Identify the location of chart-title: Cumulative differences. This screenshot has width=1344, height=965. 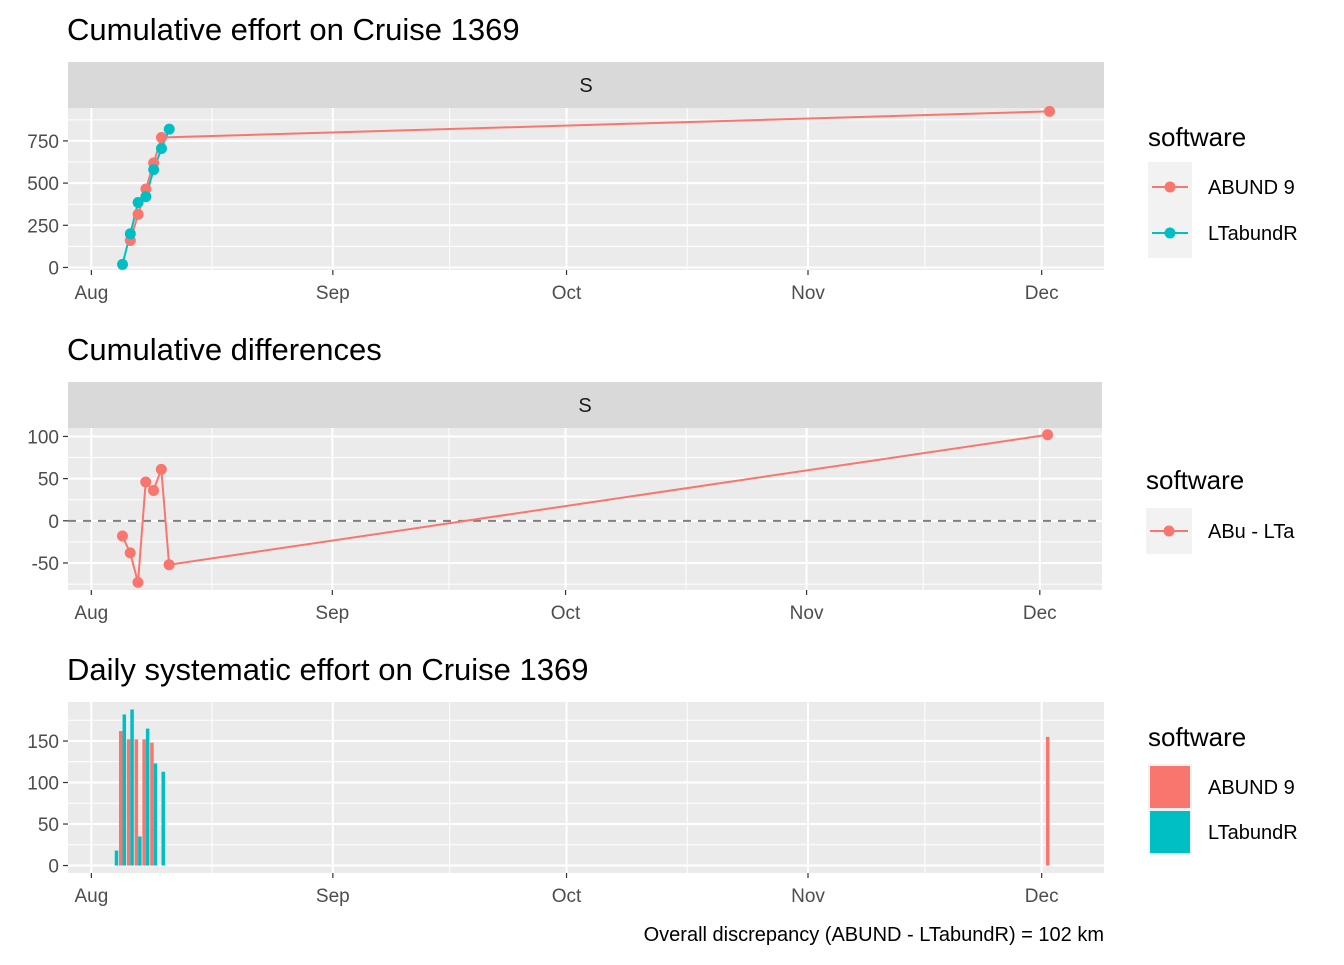
(224, 349).